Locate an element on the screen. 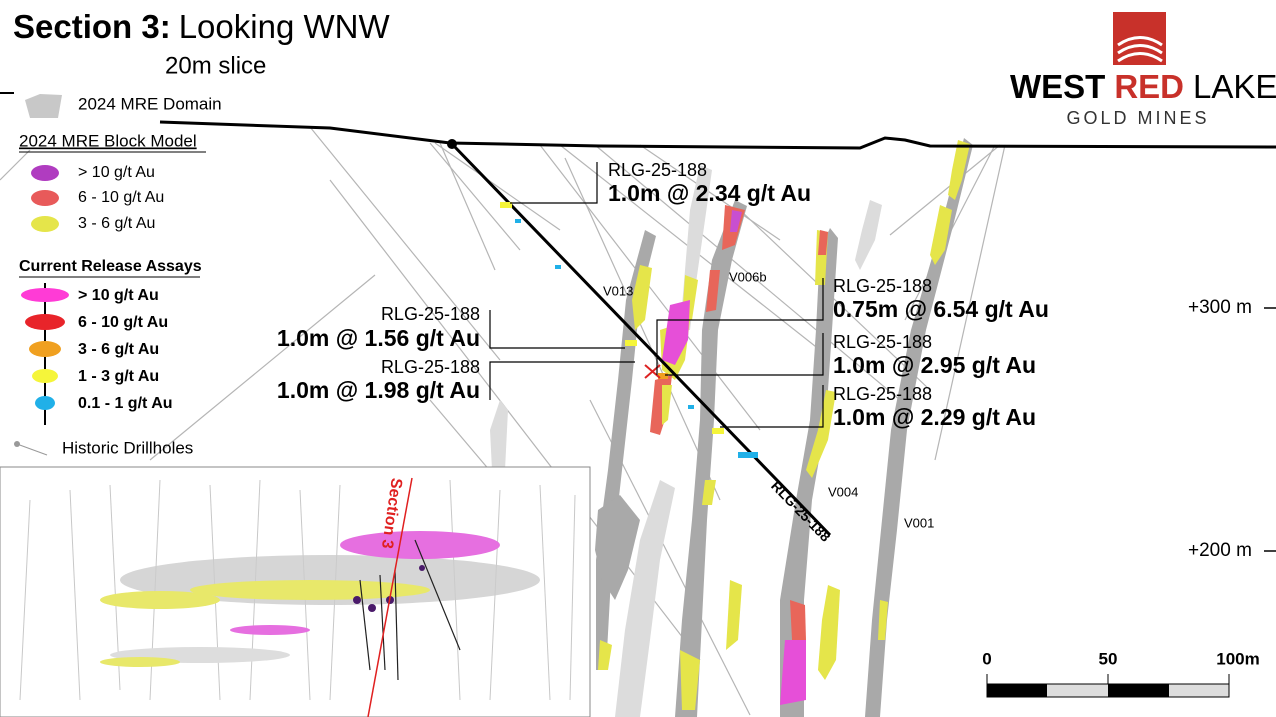 The width and height of the screenshot is (1276, 717). legend-label: > 10 g/t Au is located at coordinates (118, 295).